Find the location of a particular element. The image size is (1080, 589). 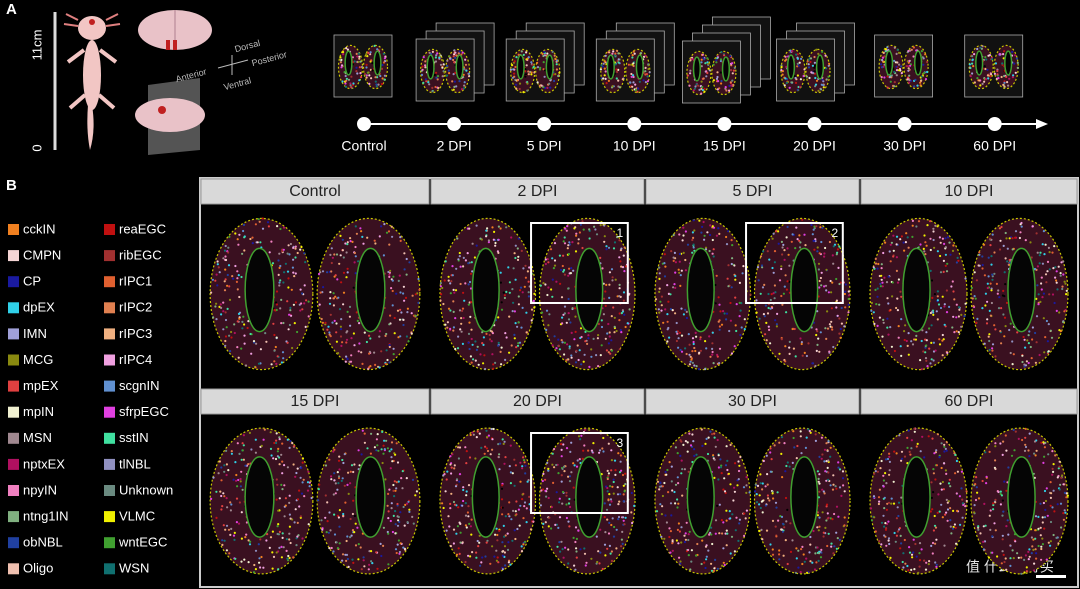

legend-label: VLMC is located at coordinates (137, 516).